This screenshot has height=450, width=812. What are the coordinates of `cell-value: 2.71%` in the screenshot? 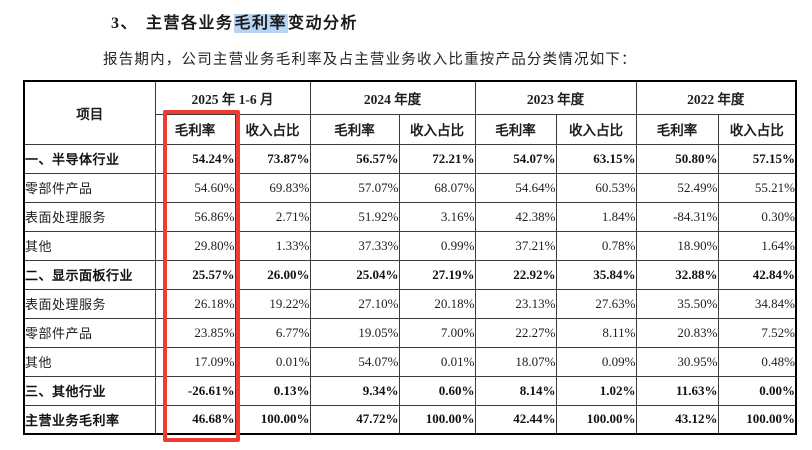 It's located at (272, 216).